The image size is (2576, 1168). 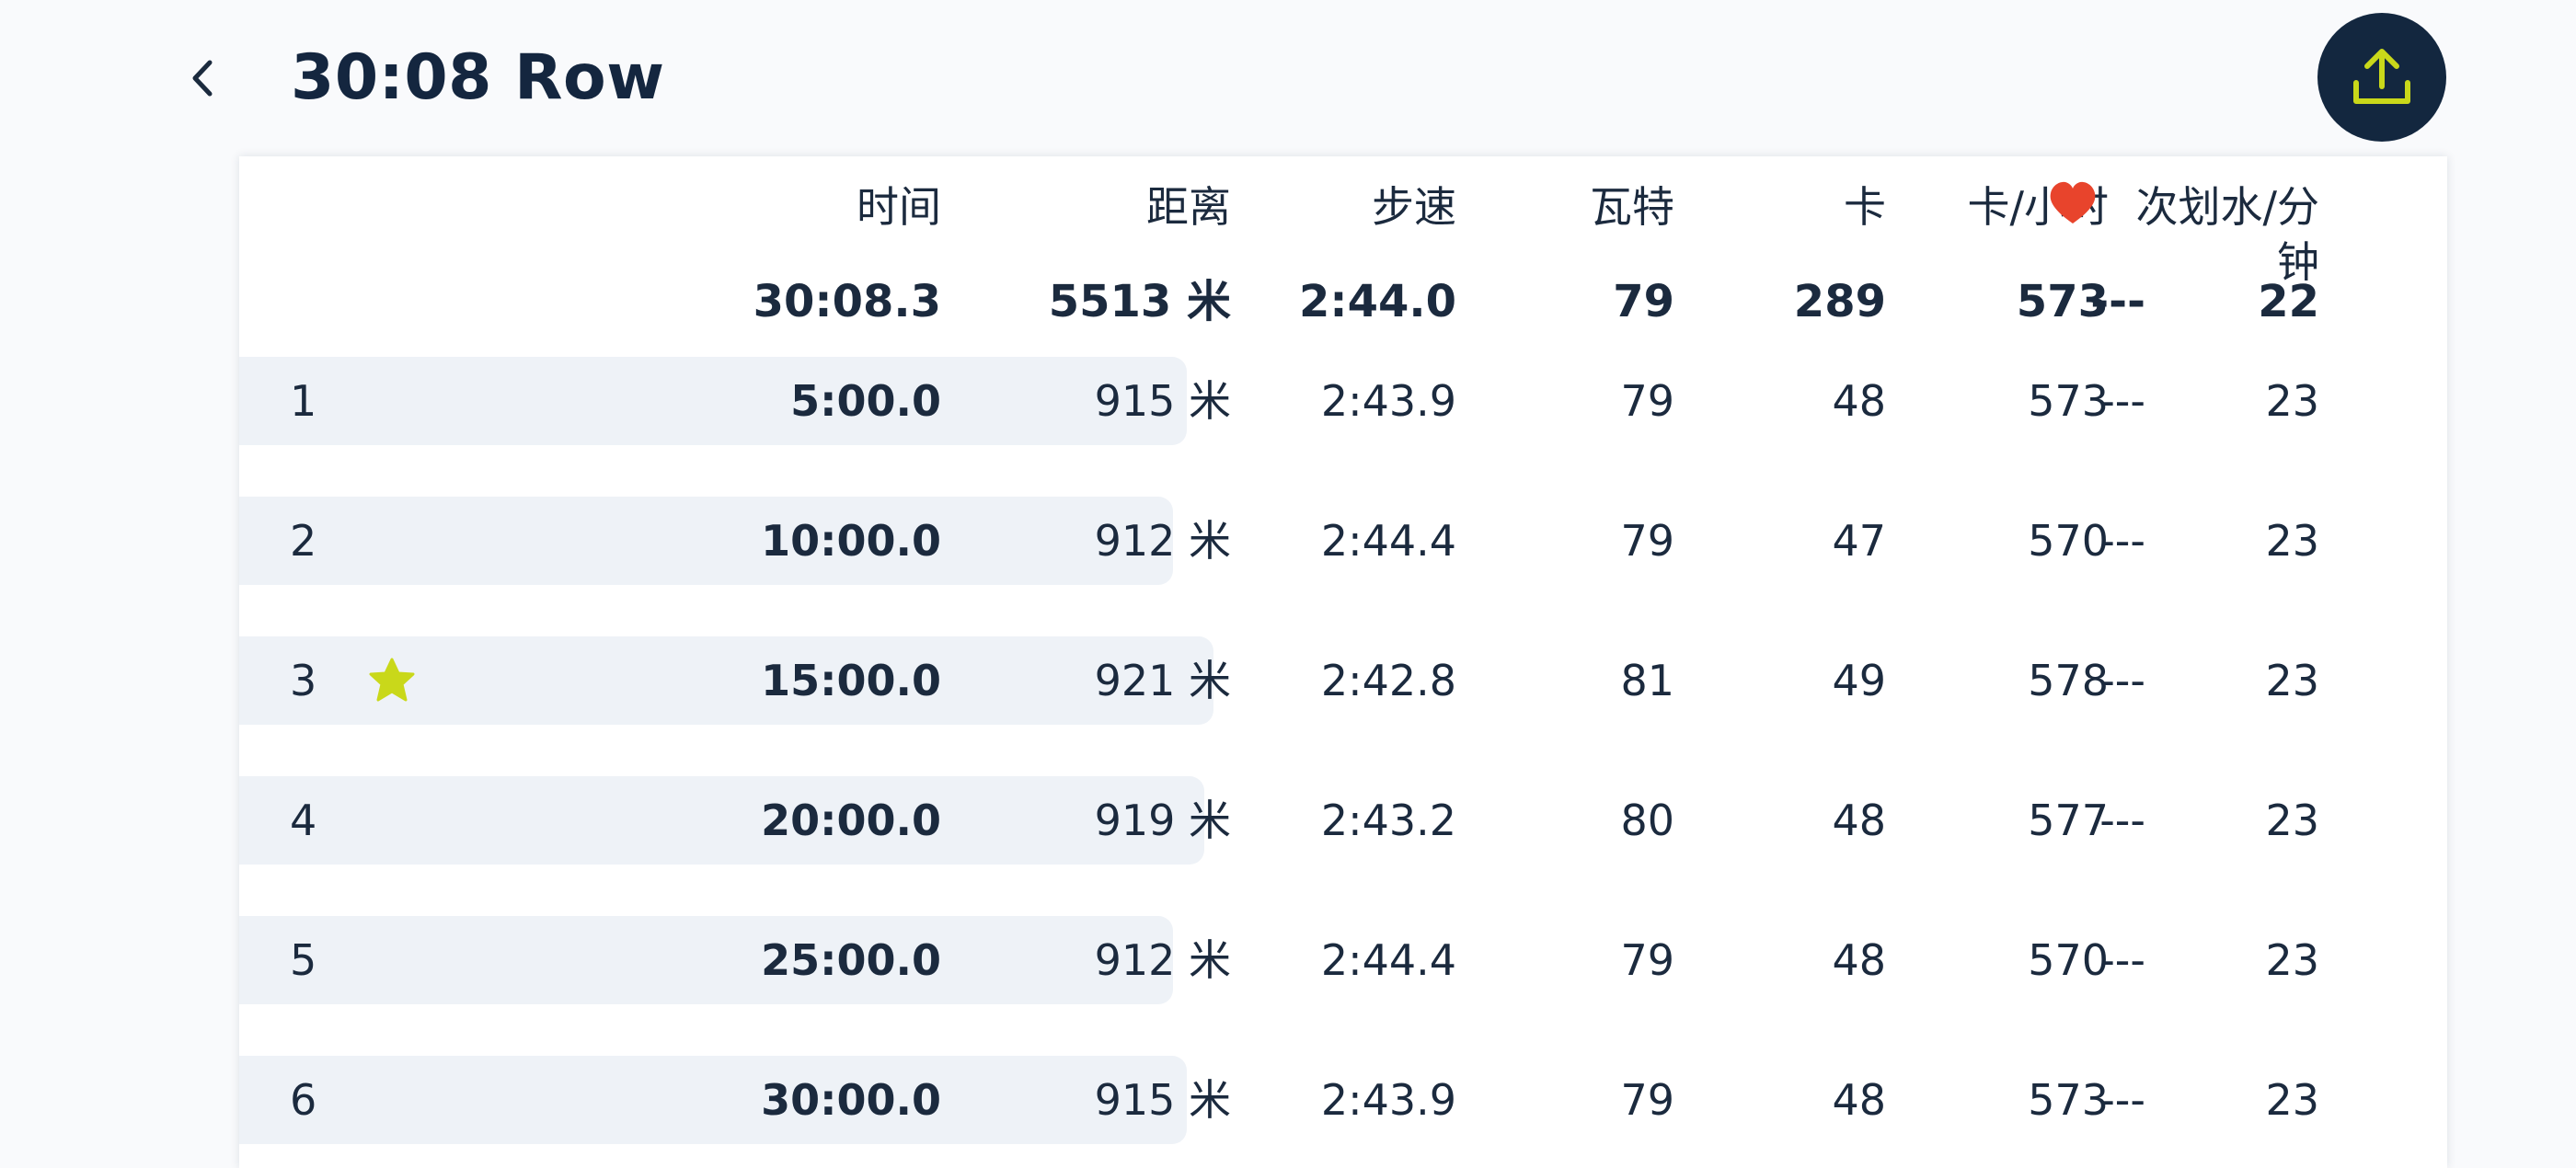 What do you see at coordinates (1388, 680) in the screenshot?
I see `split-pace: 2:42.8` at bounding box center [1388, 680].